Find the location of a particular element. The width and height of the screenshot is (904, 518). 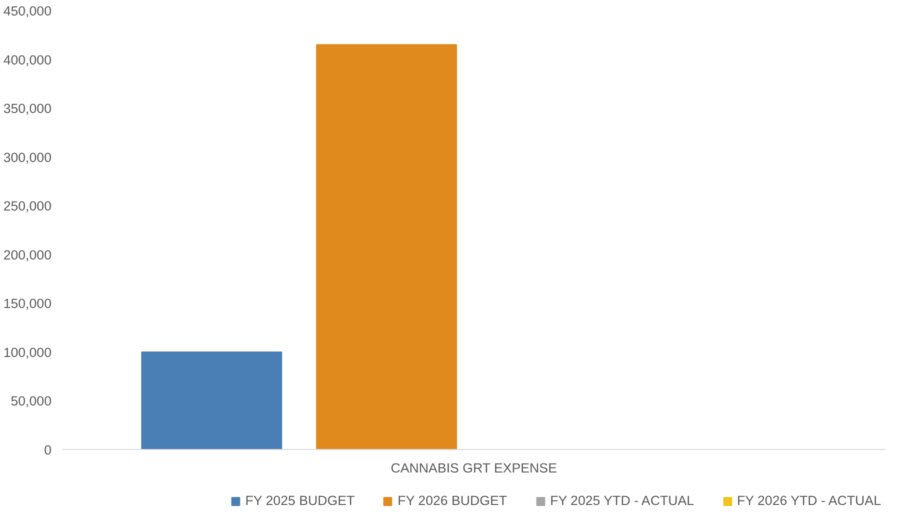

legend-label: FY 2025 BUDGET is located at coordinates (300, 500).